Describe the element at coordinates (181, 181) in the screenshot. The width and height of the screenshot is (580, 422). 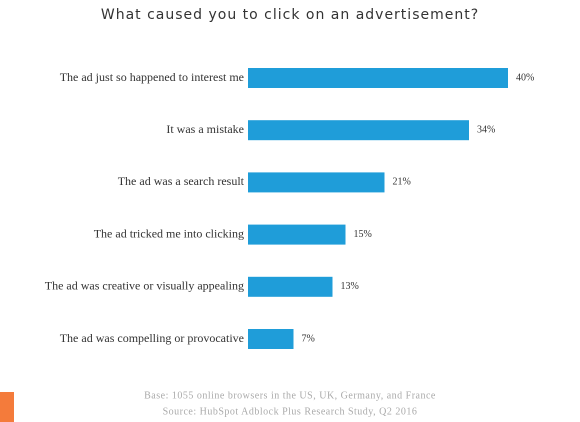
I see `category-label: The ad was a search result` at that location.